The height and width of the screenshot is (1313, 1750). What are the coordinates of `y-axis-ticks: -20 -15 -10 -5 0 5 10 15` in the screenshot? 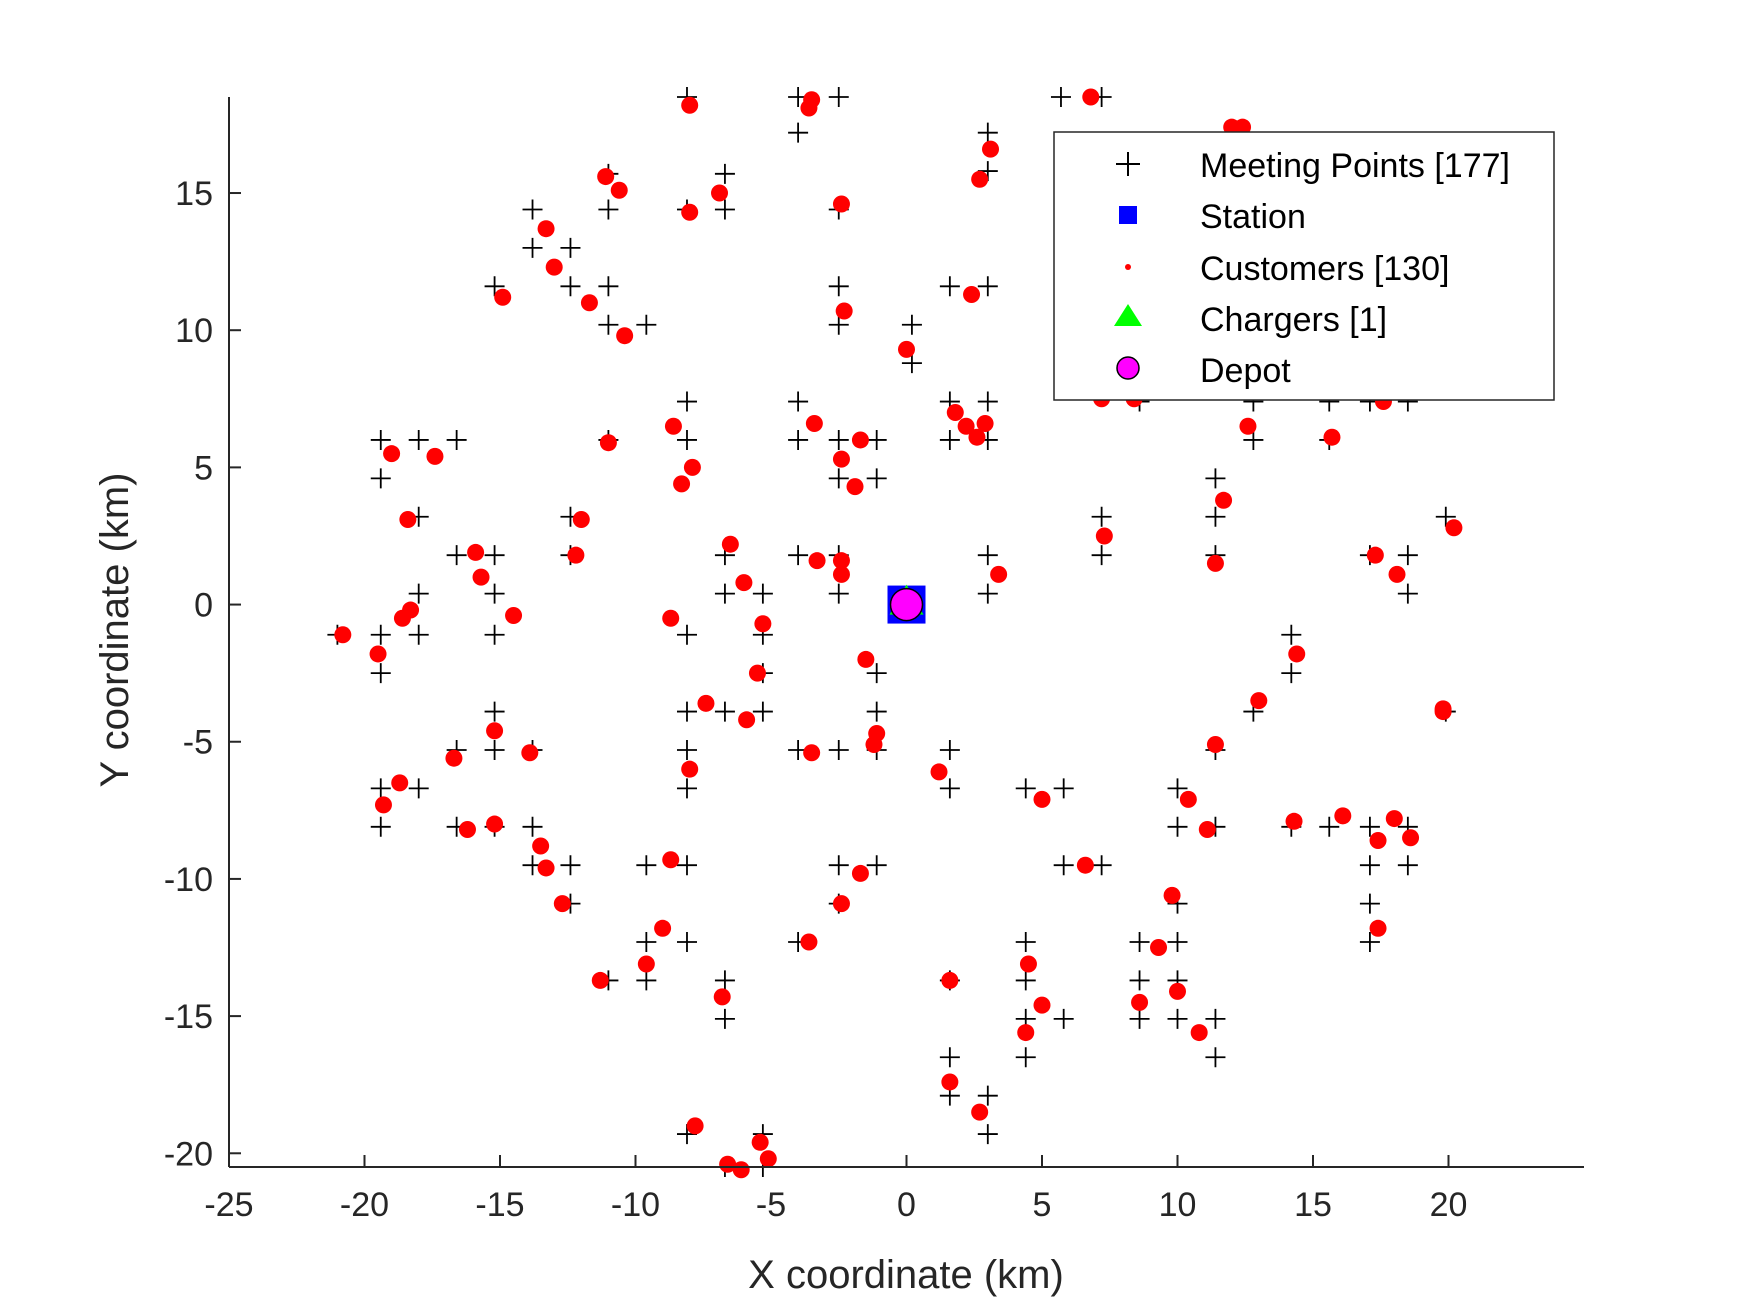 It's located at (202, 674).